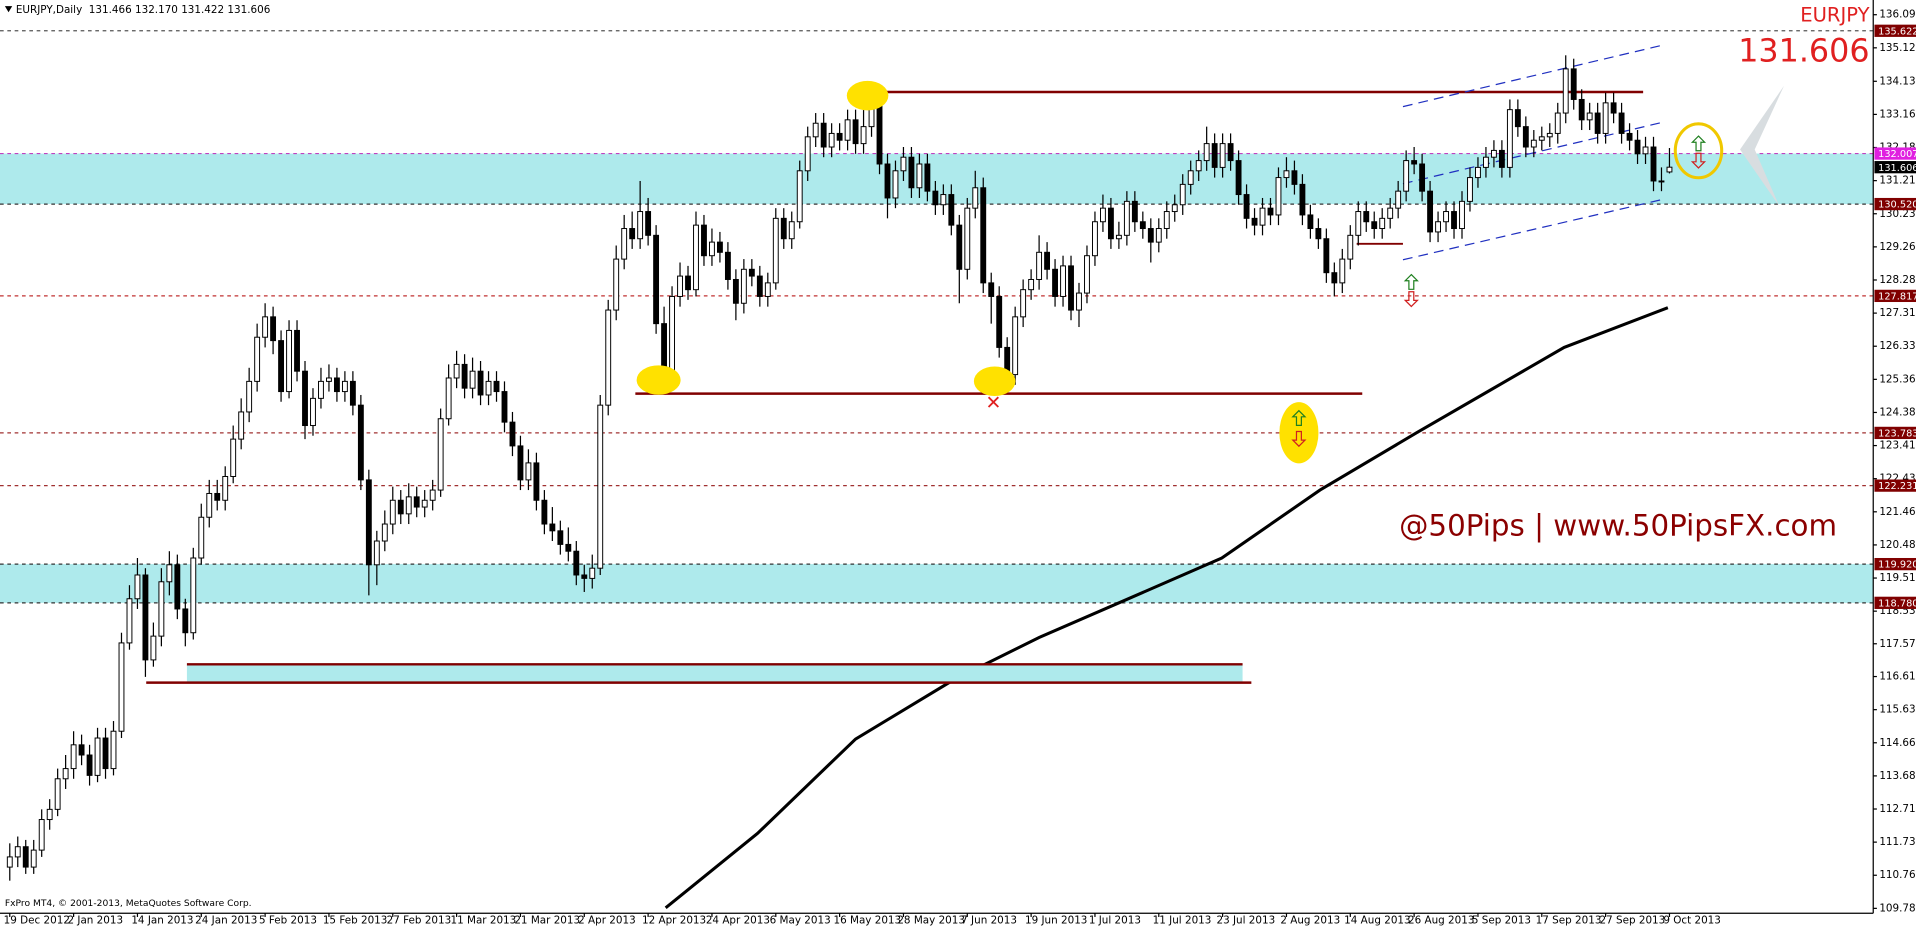 The width and height of the screenshot is (1916, 928). Describe the element at coordinates (419, 921) in the screenshot. I see `x-tick-label: 27 Feb 2013` at that location.